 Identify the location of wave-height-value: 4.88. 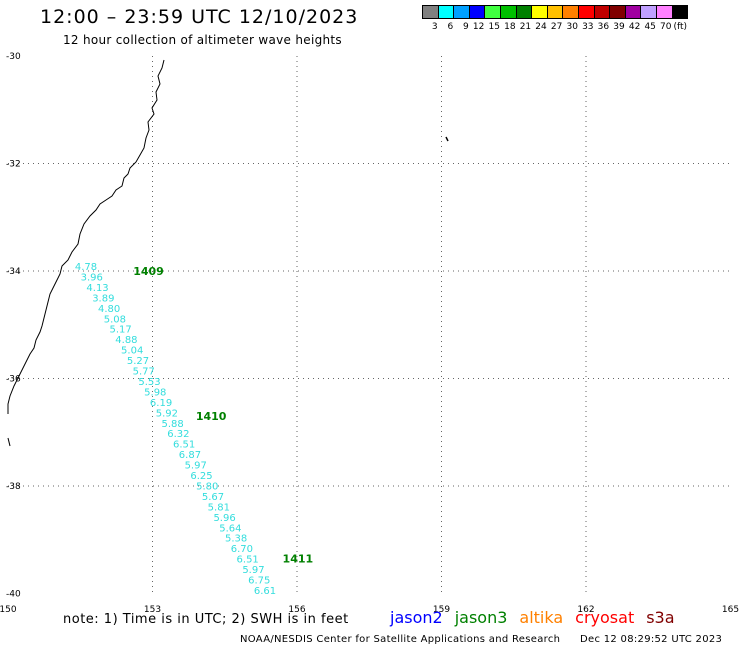
(126, 340).